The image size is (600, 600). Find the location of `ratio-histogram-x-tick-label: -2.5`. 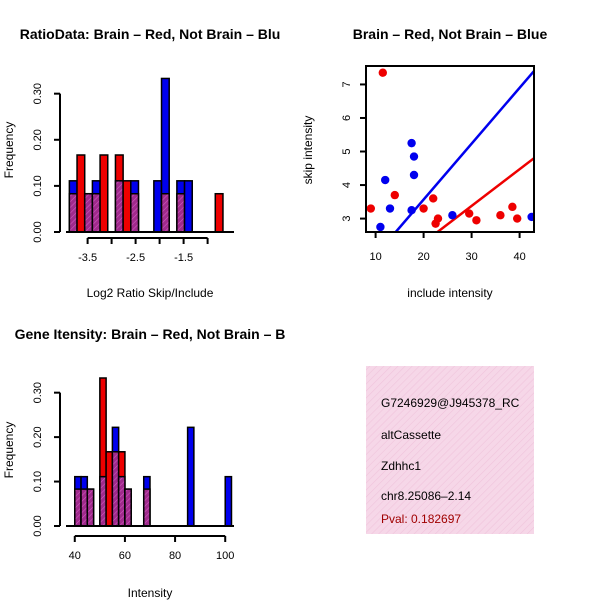

ratio-histogram-x-tick-label: -2.5 is located at coordinates (135, 258).